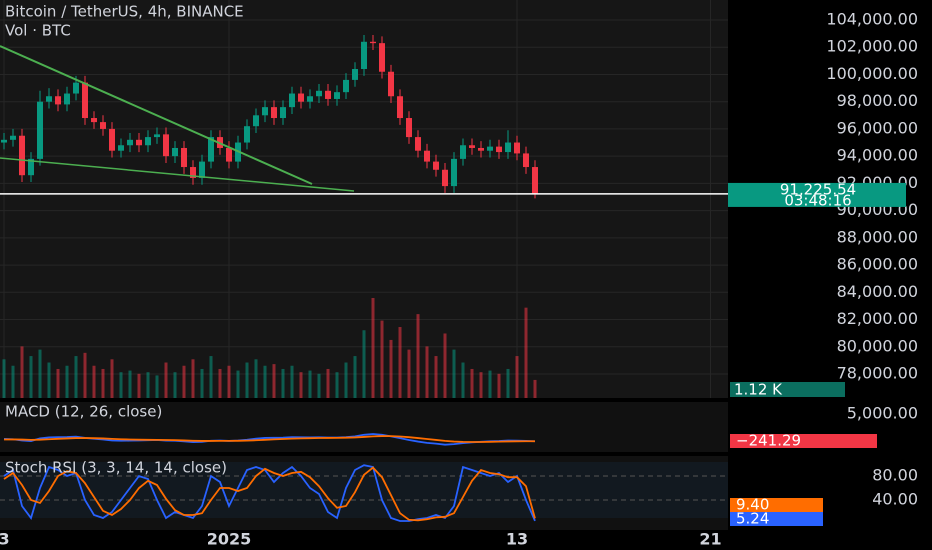  What do you see at coordinates (116, 468) in the screenshot?
I see `stoch-title: Stoch RSI (3, 3, 14, 14, close)` at bounding box center [116, 468].